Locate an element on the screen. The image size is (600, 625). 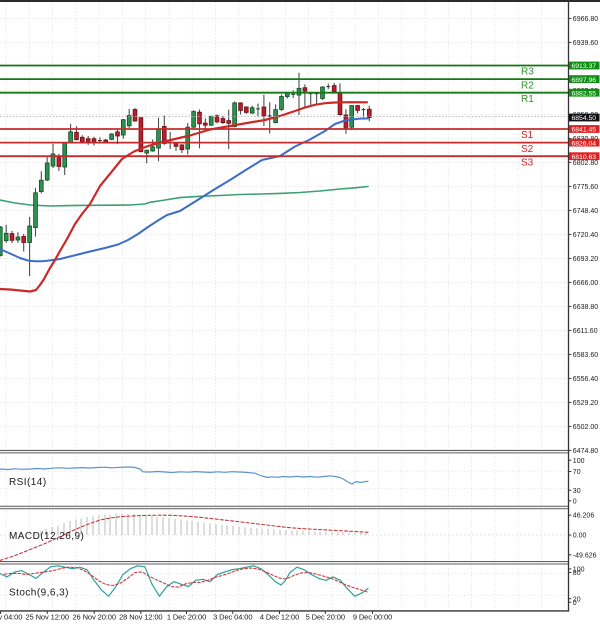
svg-text: RSI(14) is located at coordinates (28, 482).